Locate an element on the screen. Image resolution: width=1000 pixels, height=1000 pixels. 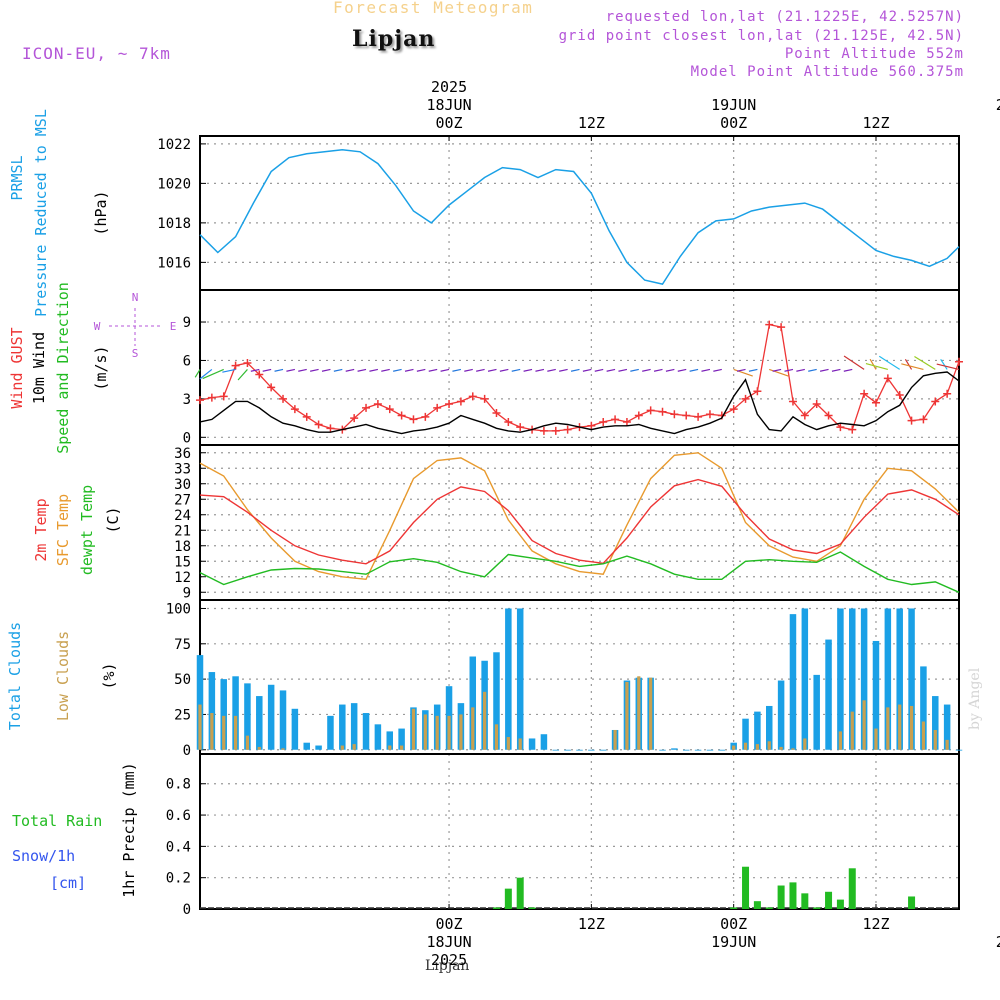
wind-gust-label: Wind GUST is located at coordinates (17, 367).